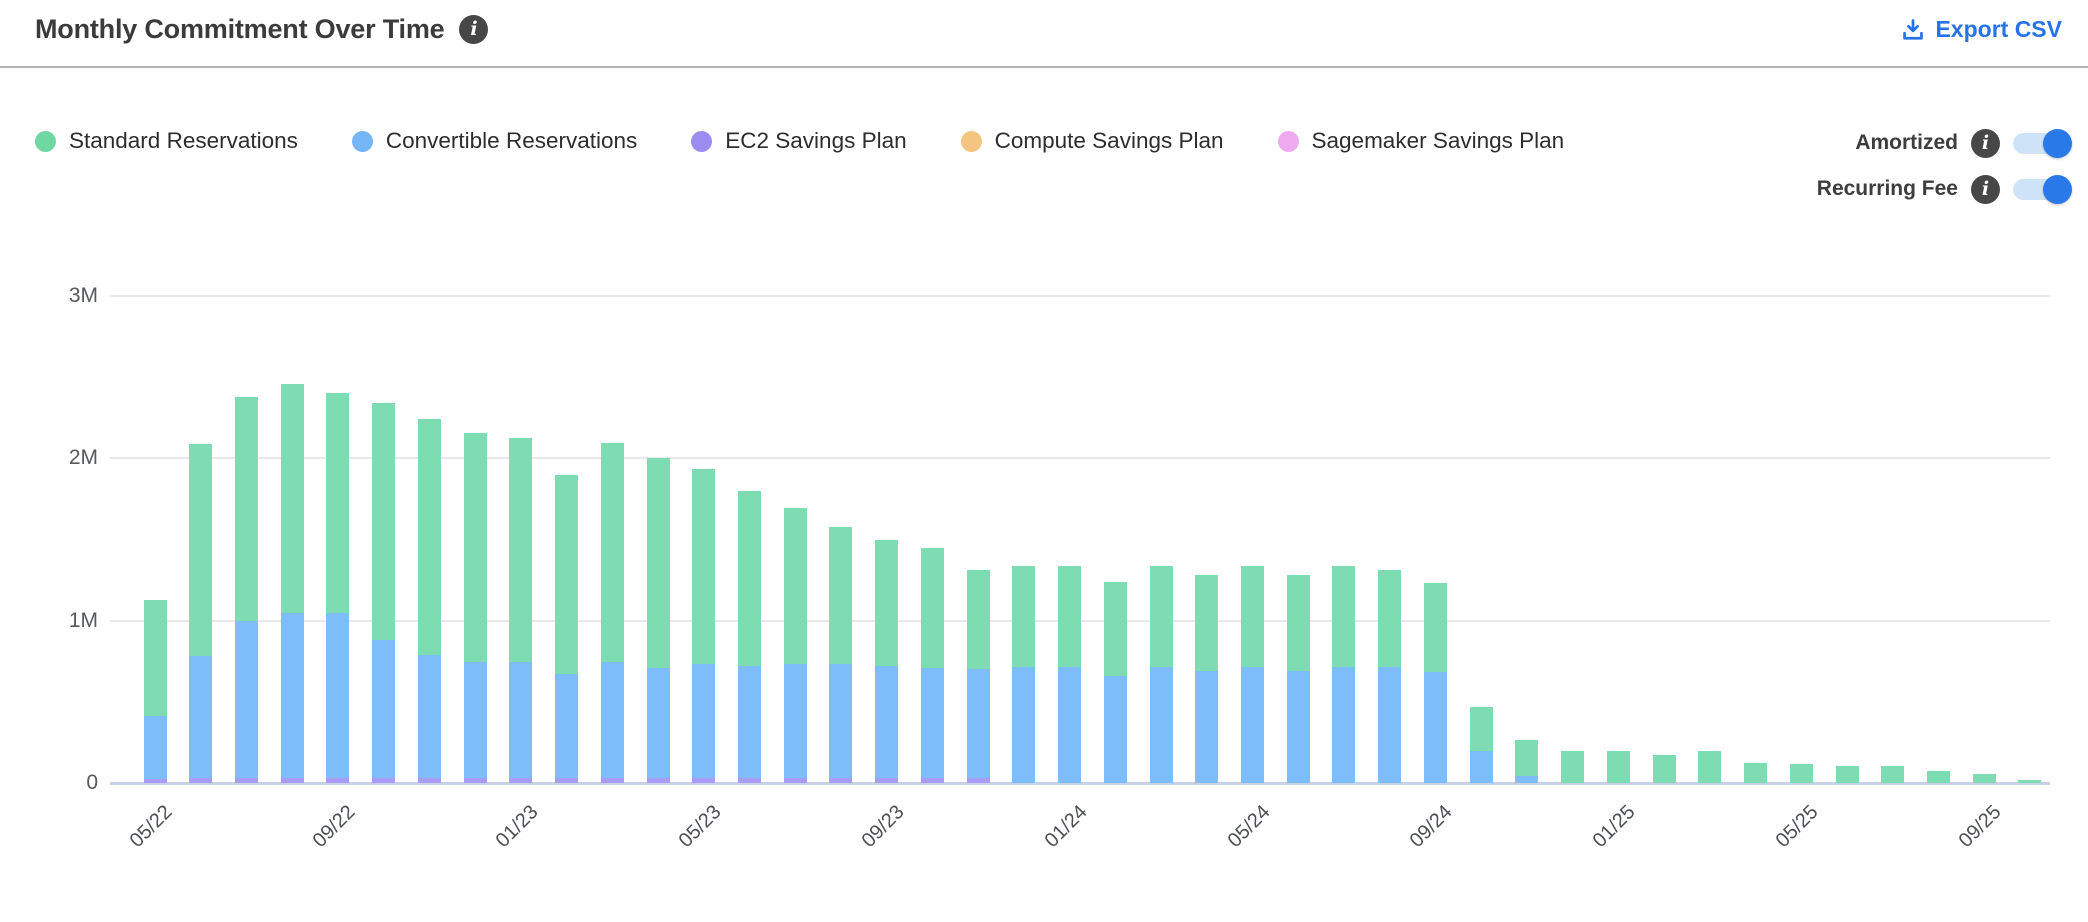 The image size is (2088, 922). I want to click on legend-item-convertible-reservations: Convertible Reservations, so click(494, 141).